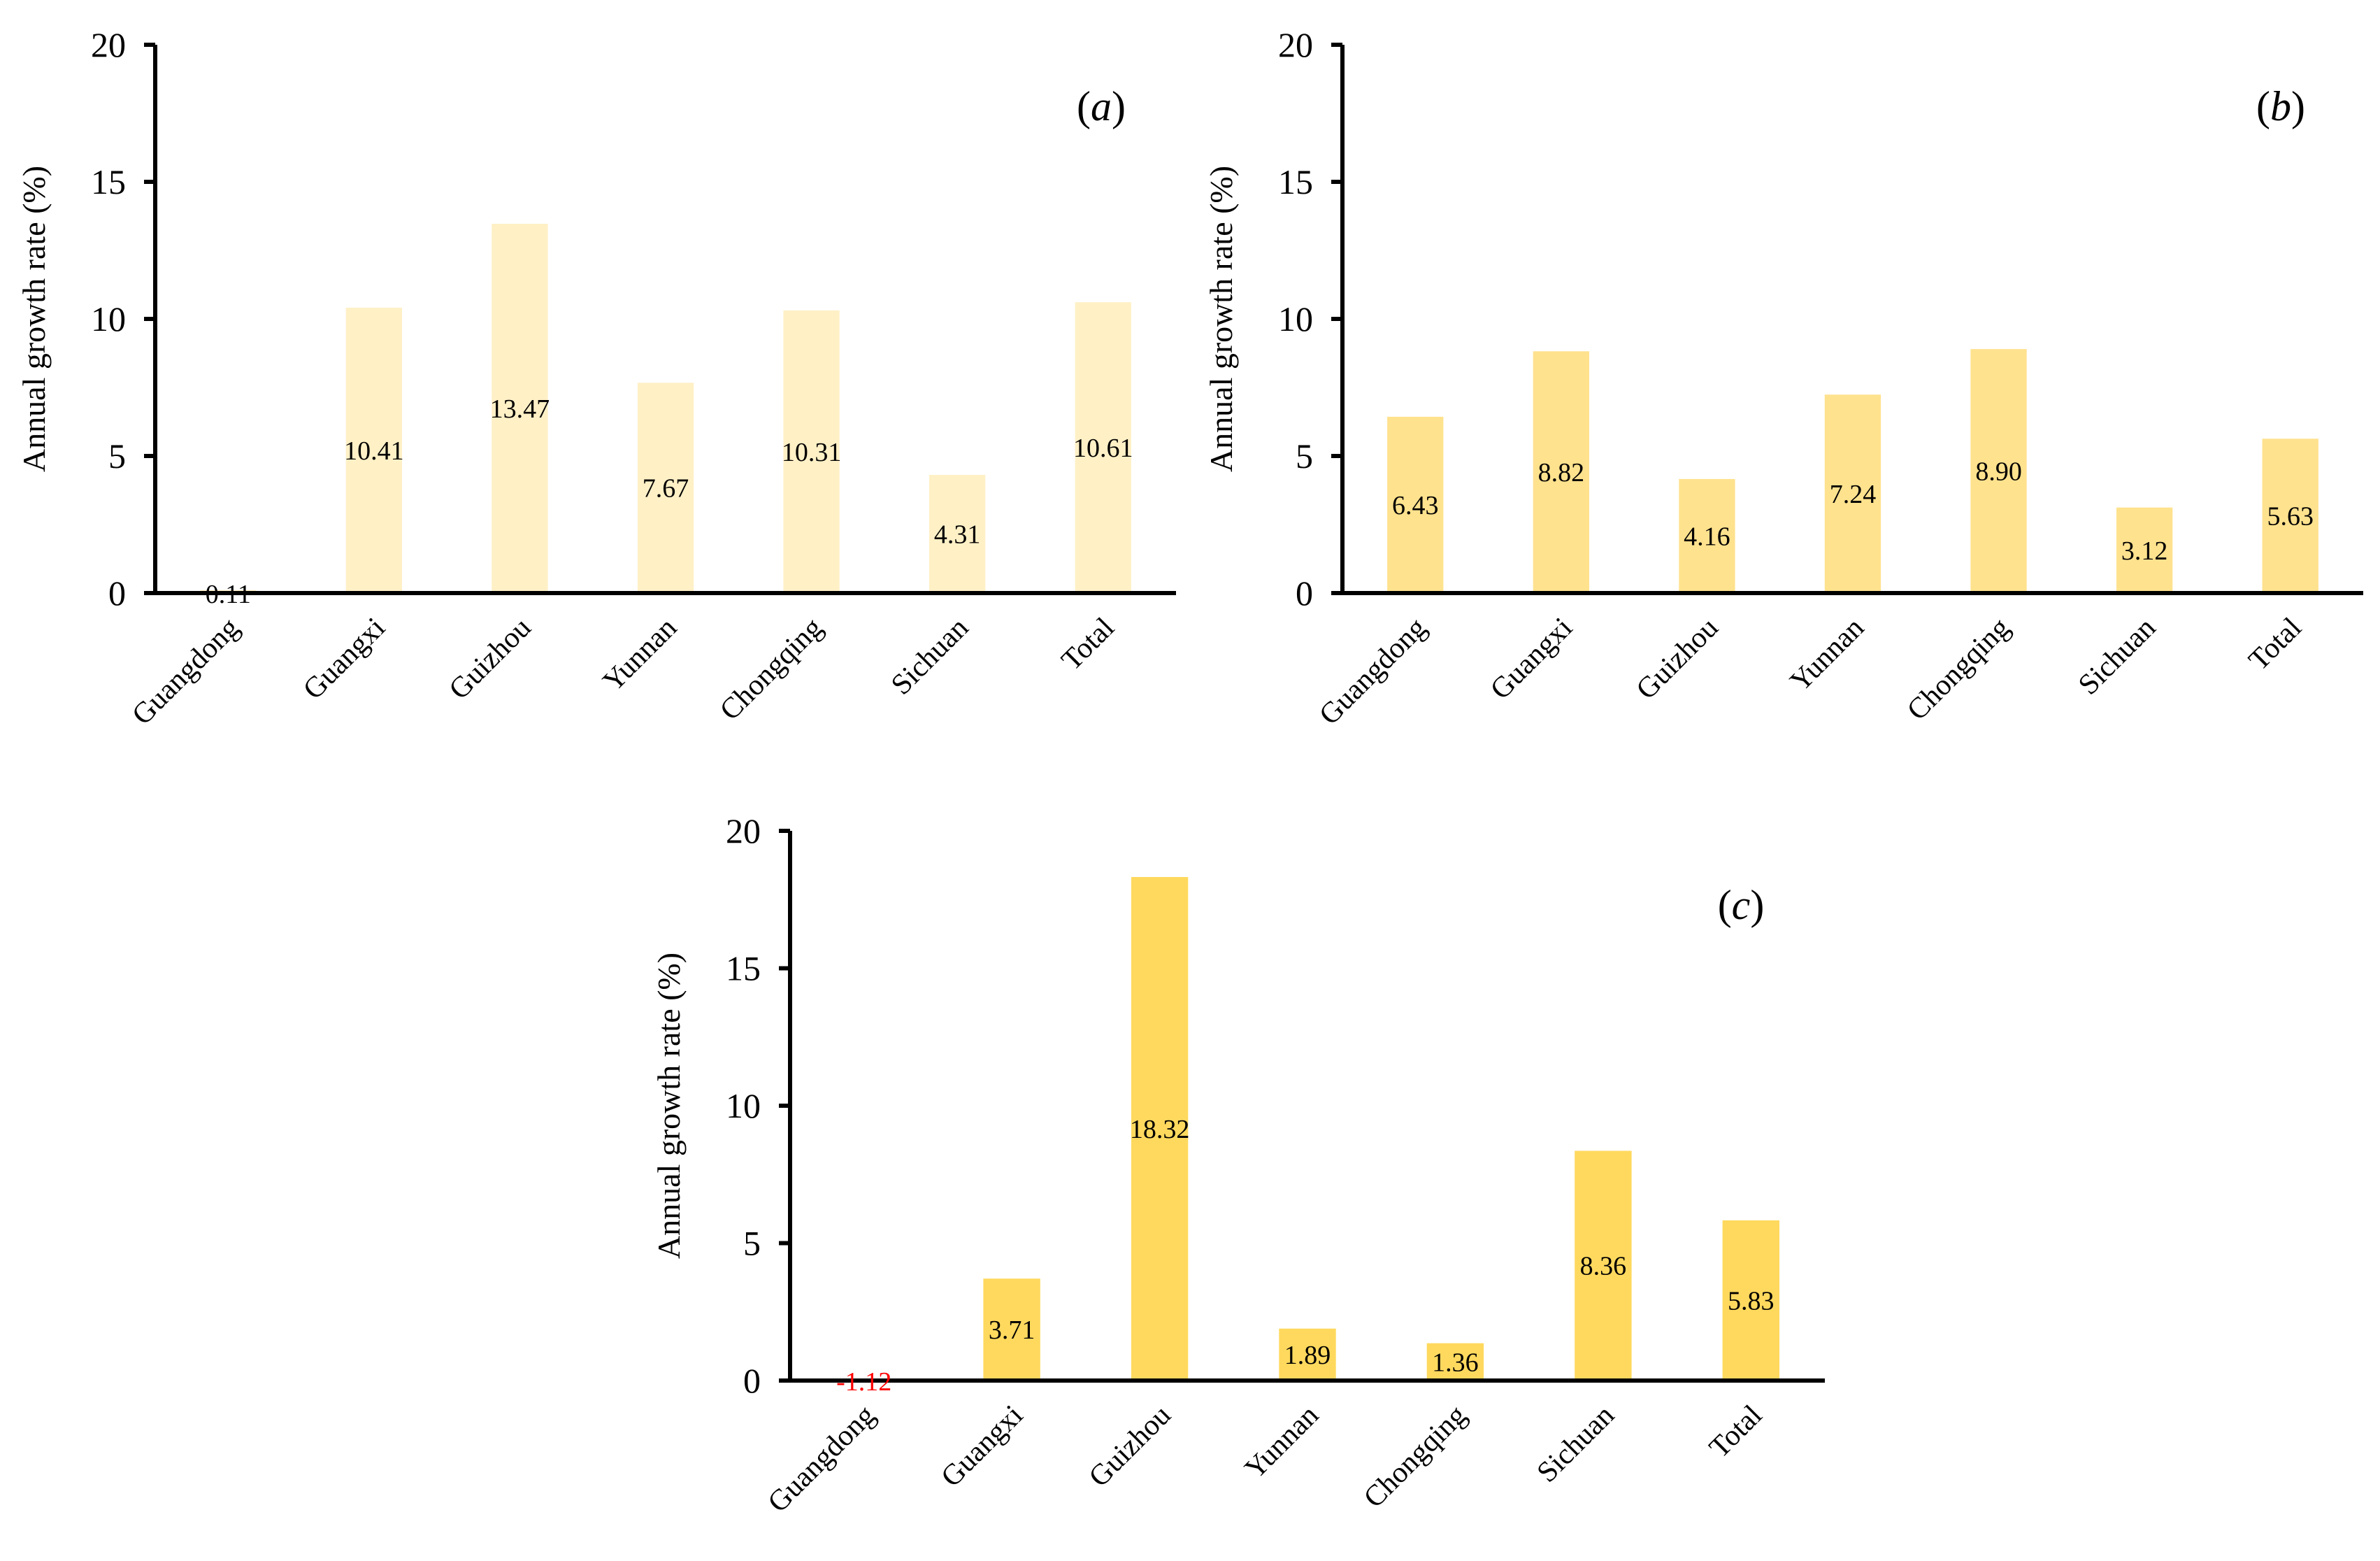 This screenshot has height=1561, width=2380. Describe the element at coordinates (228, 594) in the screenshot. I see `data-label: 0.11` at that location.